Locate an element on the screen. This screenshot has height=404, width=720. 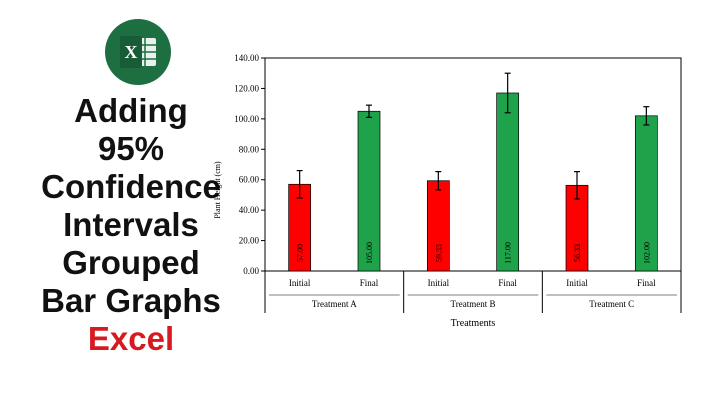
headline-line-4: Intervals is located at coordinates (131, 224).